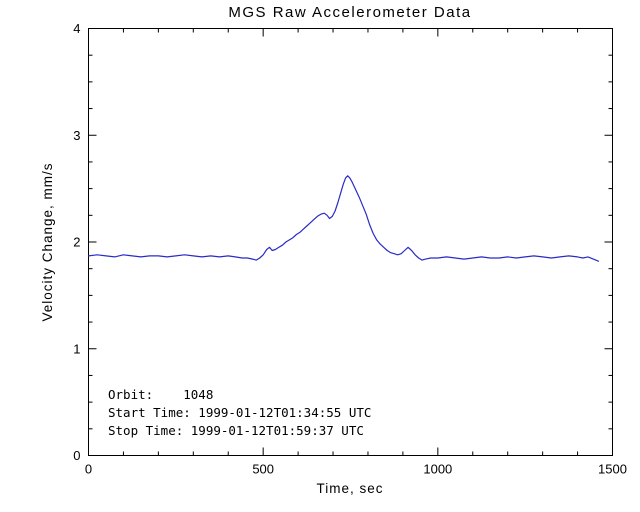 Image resolution: width=640 pixels, height=512 pixels. I want to click on y-tick-label: 2, so click(76, 242).